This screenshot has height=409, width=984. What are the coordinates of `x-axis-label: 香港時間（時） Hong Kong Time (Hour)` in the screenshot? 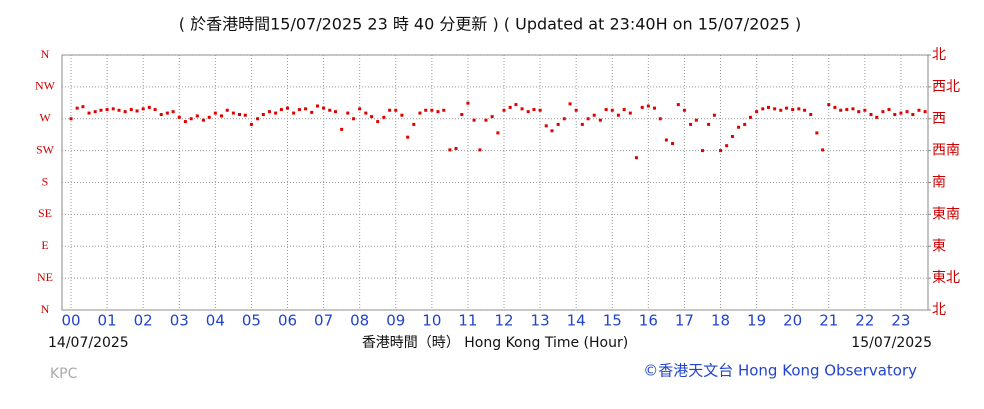 It's located at (495, 343).